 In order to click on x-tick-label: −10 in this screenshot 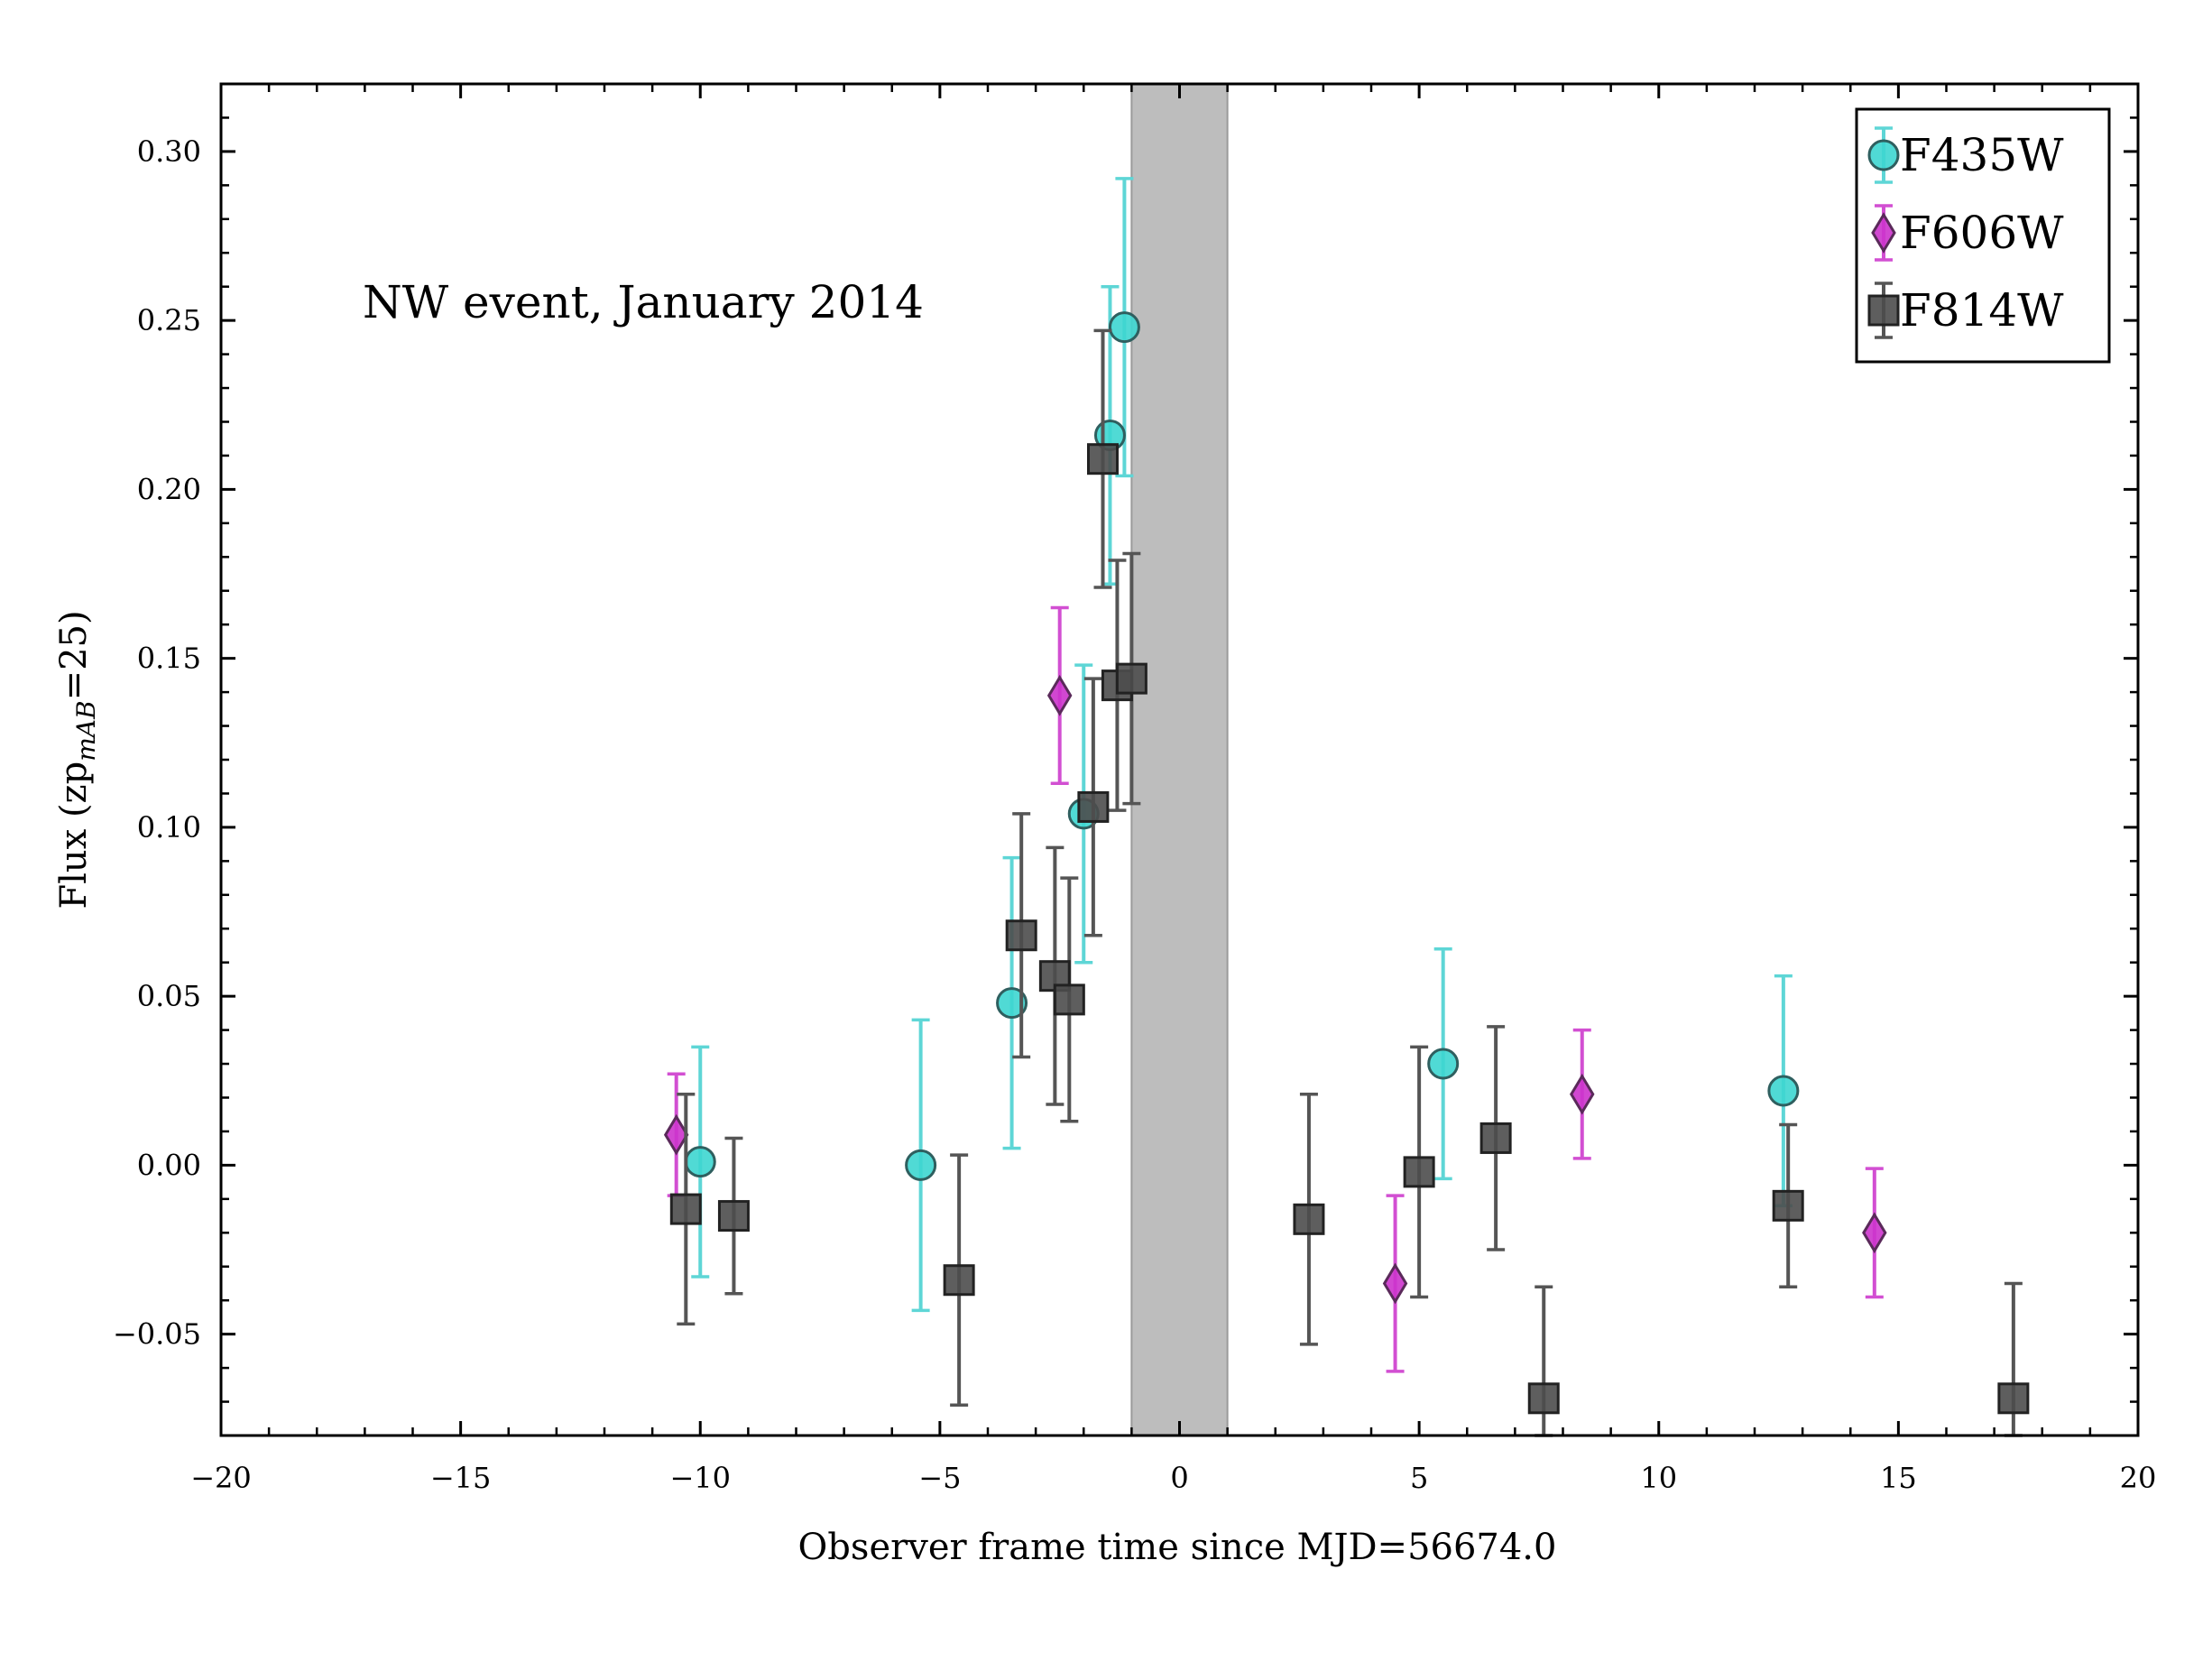, I will do `click(700, 1478)`.